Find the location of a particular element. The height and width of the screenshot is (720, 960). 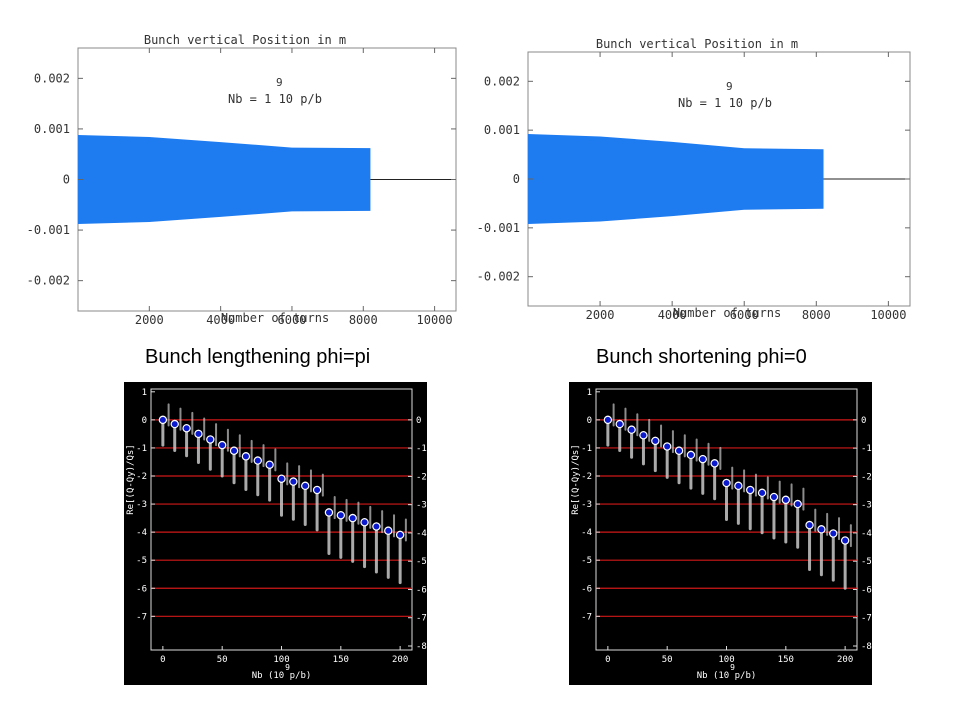

y-tick-label: -0.001 is located at coordinates (498, 228).